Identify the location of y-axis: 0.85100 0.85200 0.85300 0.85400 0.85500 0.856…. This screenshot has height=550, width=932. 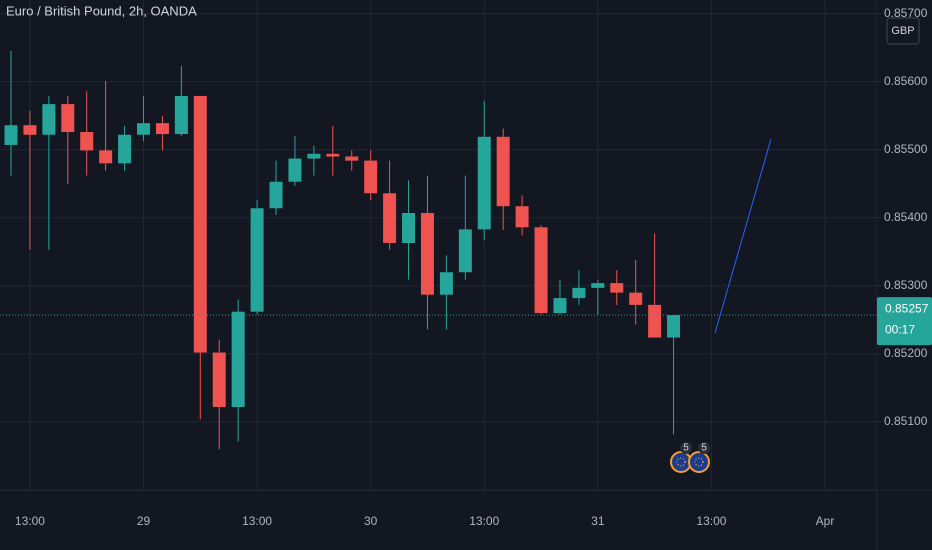
(902, 217).